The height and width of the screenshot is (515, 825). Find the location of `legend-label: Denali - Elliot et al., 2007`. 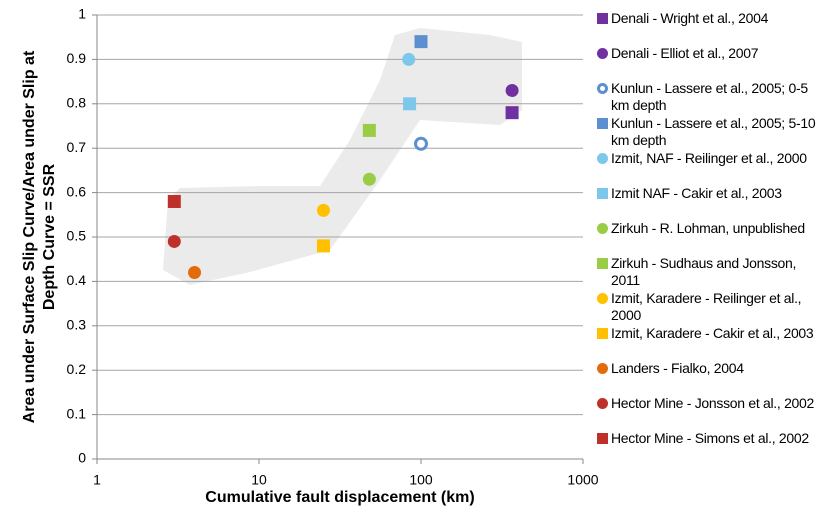

legend-label: Denali - Elliot et al., 2007 is located at coordinates (685, 53).